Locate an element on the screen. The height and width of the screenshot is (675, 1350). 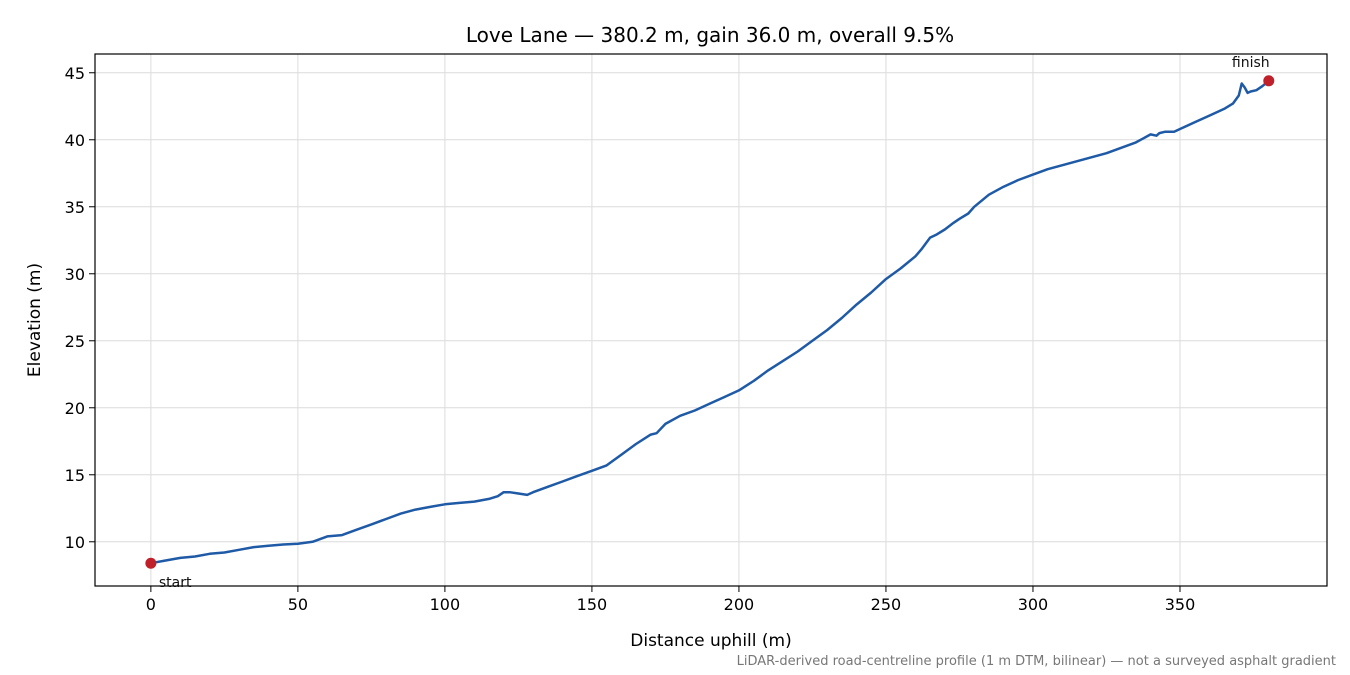
start-label: start is located at coordinates (175, 583).